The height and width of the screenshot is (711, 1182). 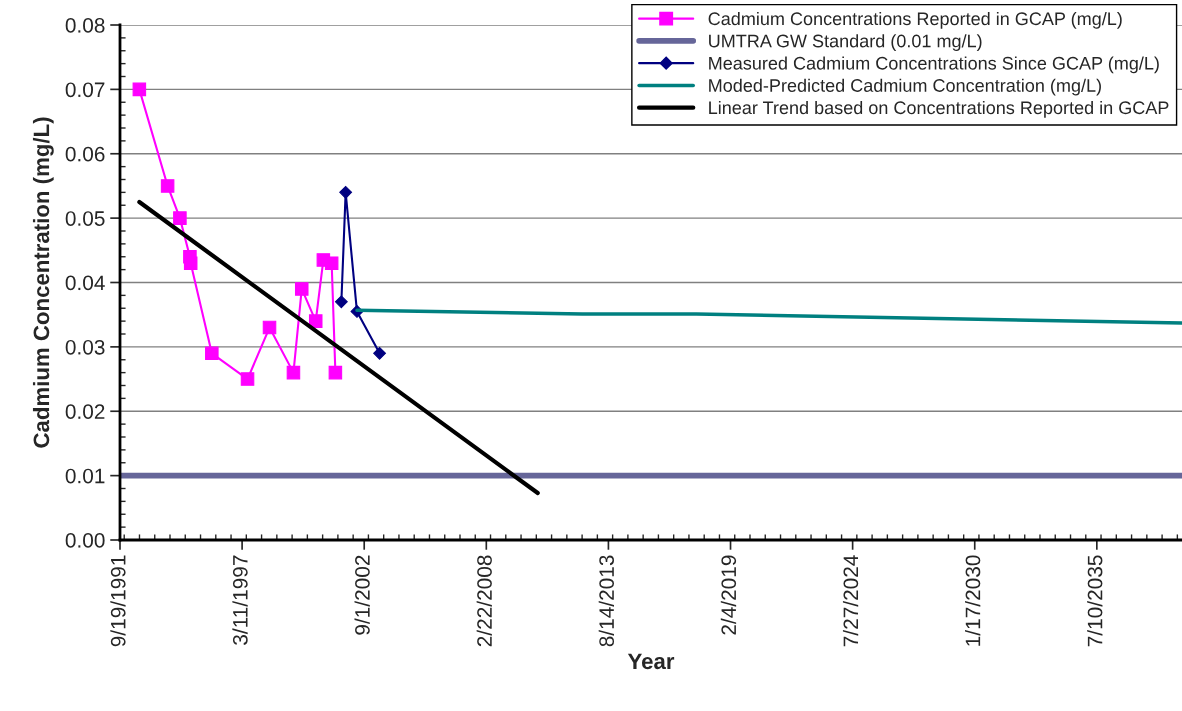 I want to click on x-tick-label: 3/11/1997, so click(x=240, y=600).